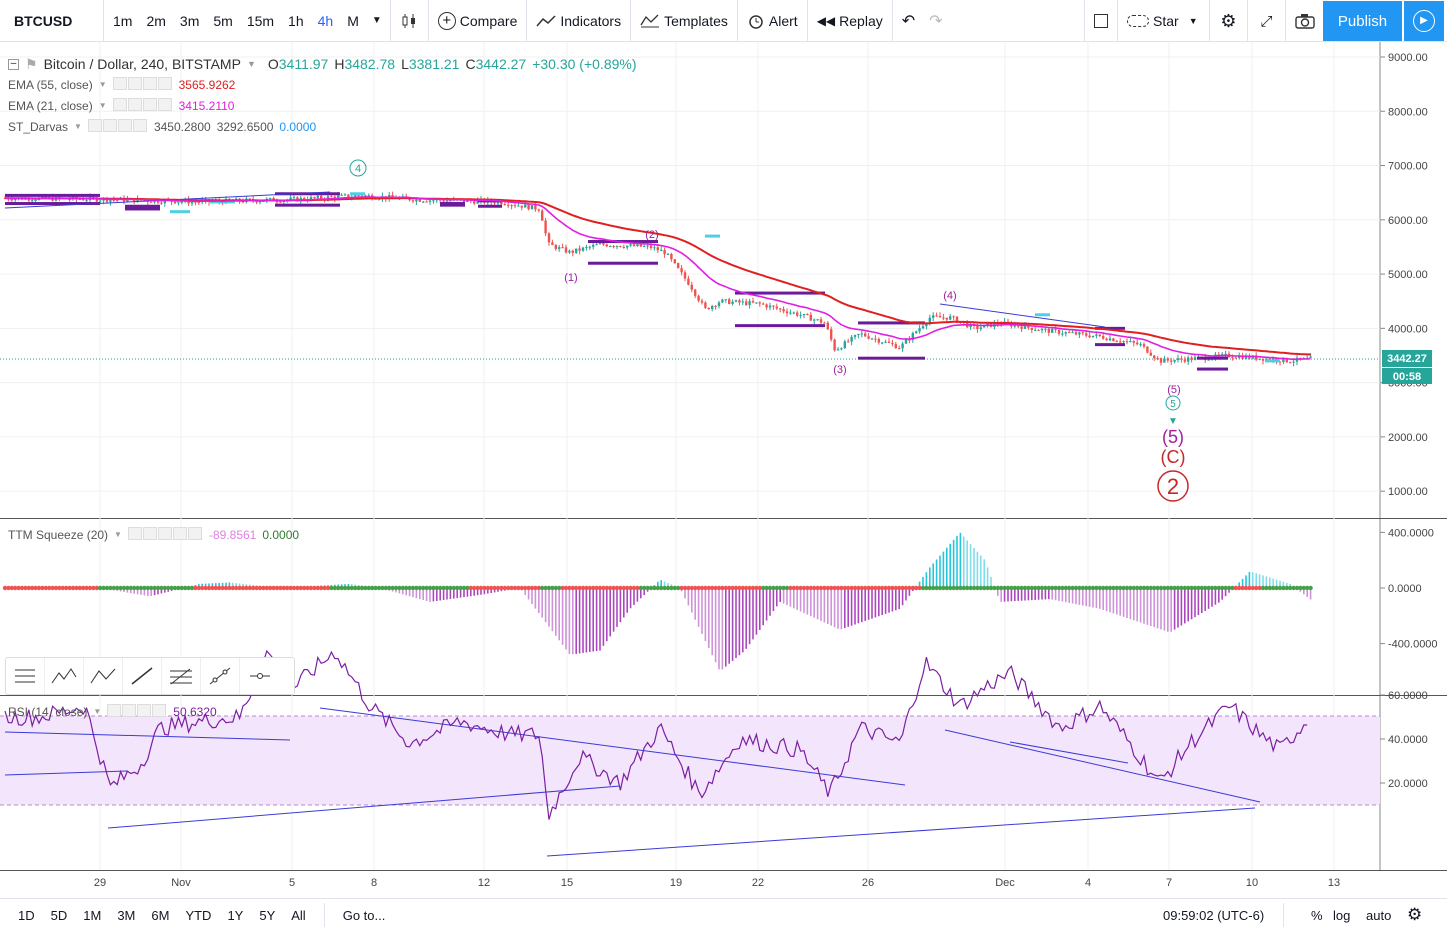 The image size is (1447, 931). I want to click on darvas-bottom, so click(780, 326).